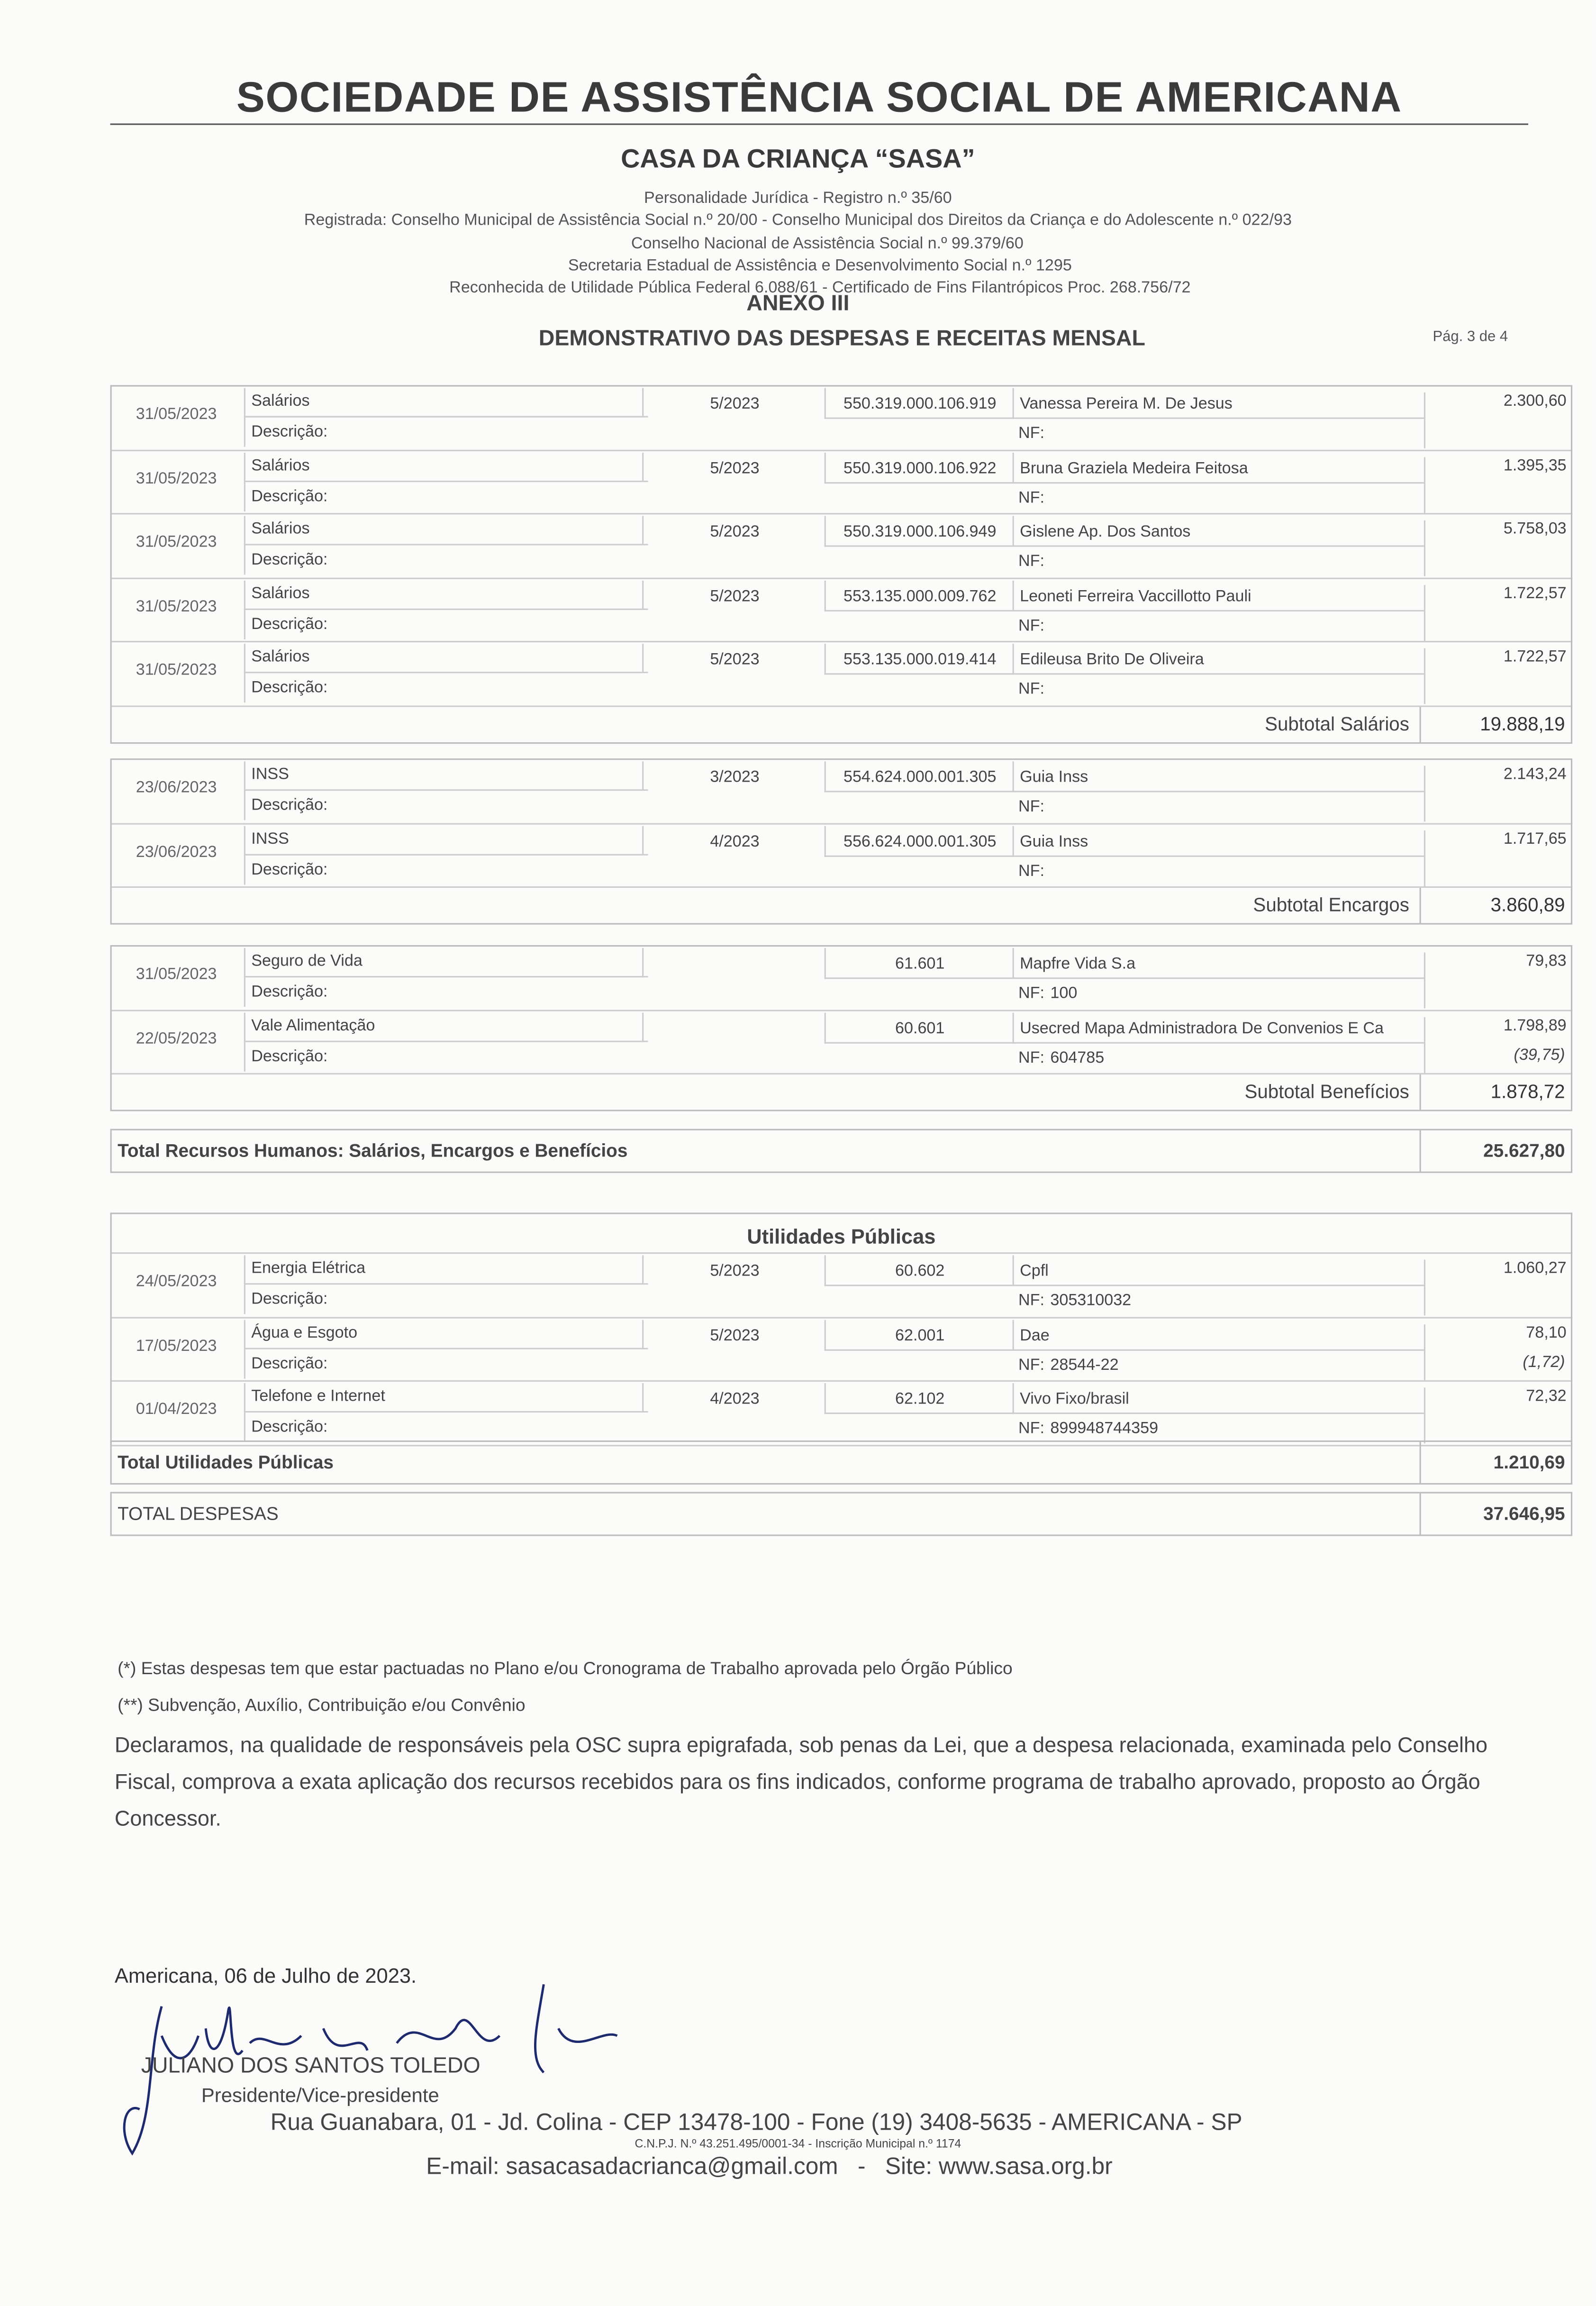  What do you see at coordinates (1337, 723) in the screenshot?
I see `subtotal-label: Subtotal Salários` at bounding box center [1337, 723].